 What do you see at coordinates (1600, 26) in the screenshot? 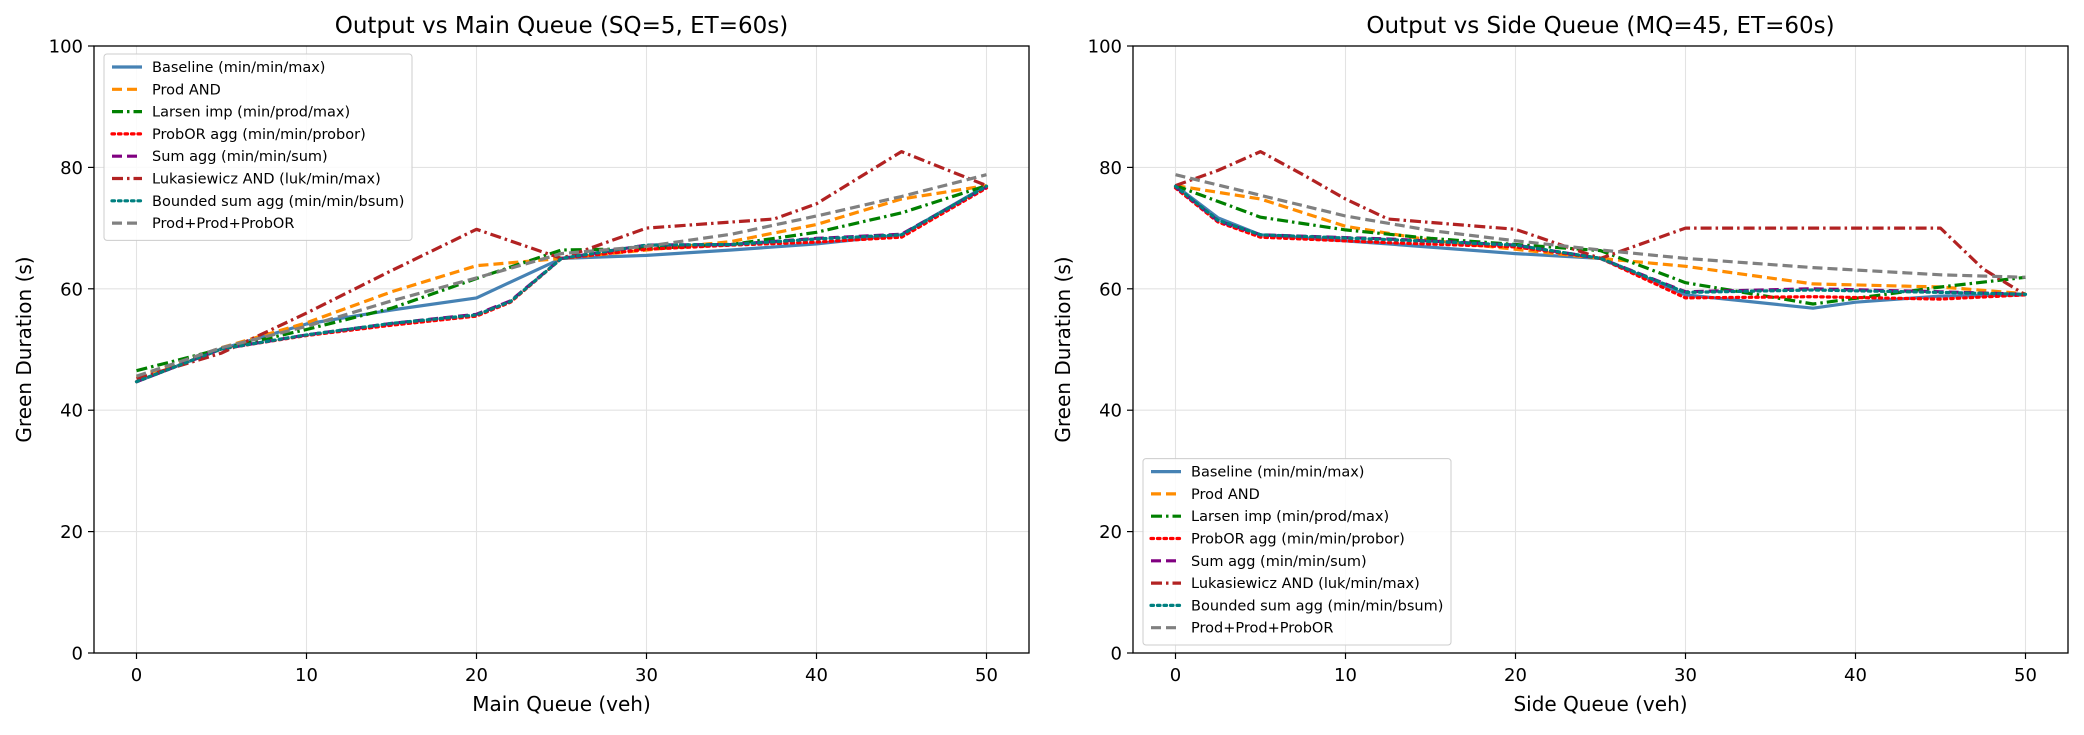
I see `chart-title: Output vs Side Queue (MQ=45, ET=60s)` at bounding box center [1600, 26].